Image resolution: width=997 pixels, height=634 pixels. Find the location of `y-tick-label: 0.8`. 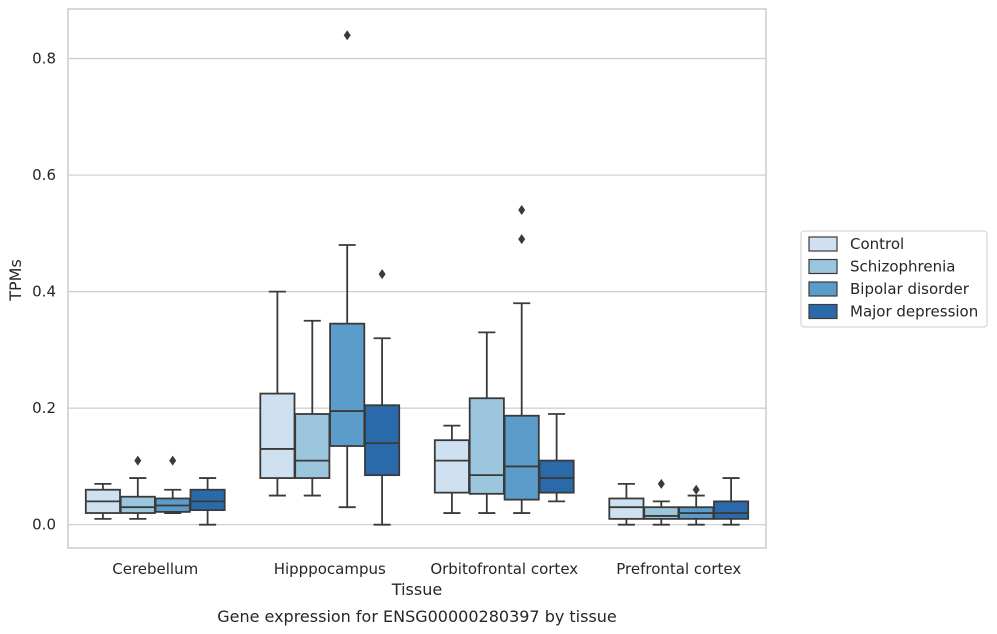

y-tick-label: 0.8 is located at coordinates (44, 59).